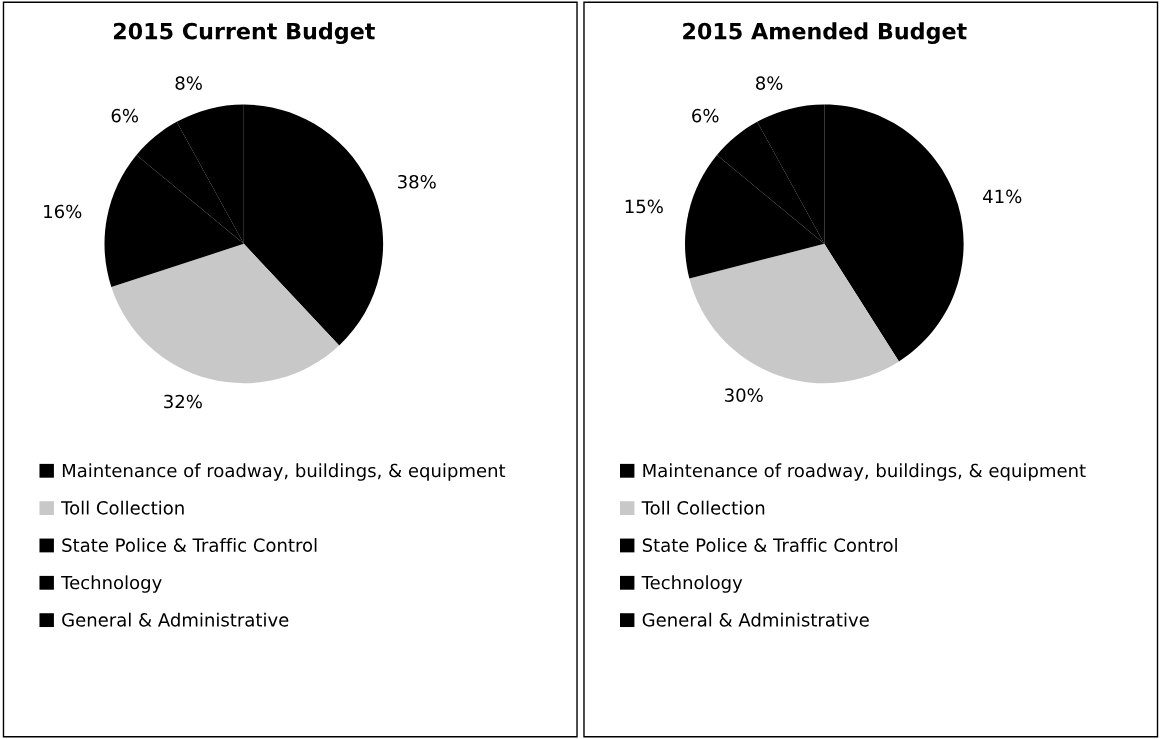 Image resolution: width=1161 pixels, height=739 pixels. I want to click on chart-title: 2015 Amended Budget, so click(825, 33).